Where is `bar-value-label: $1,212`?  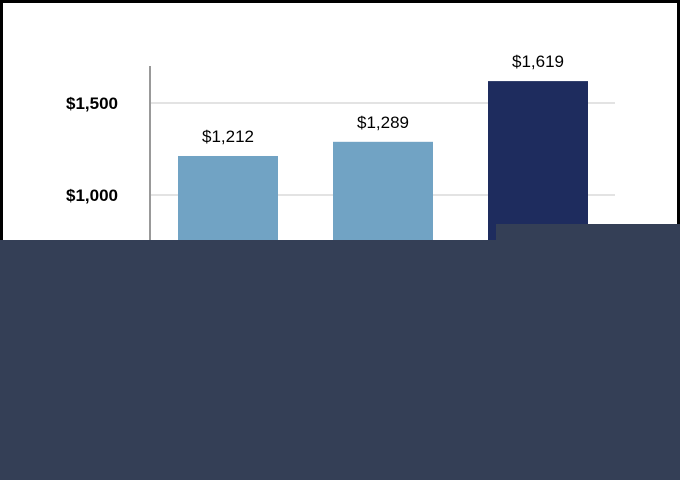 bar-value-label: $1,212 is located at coordinates (228, 136).